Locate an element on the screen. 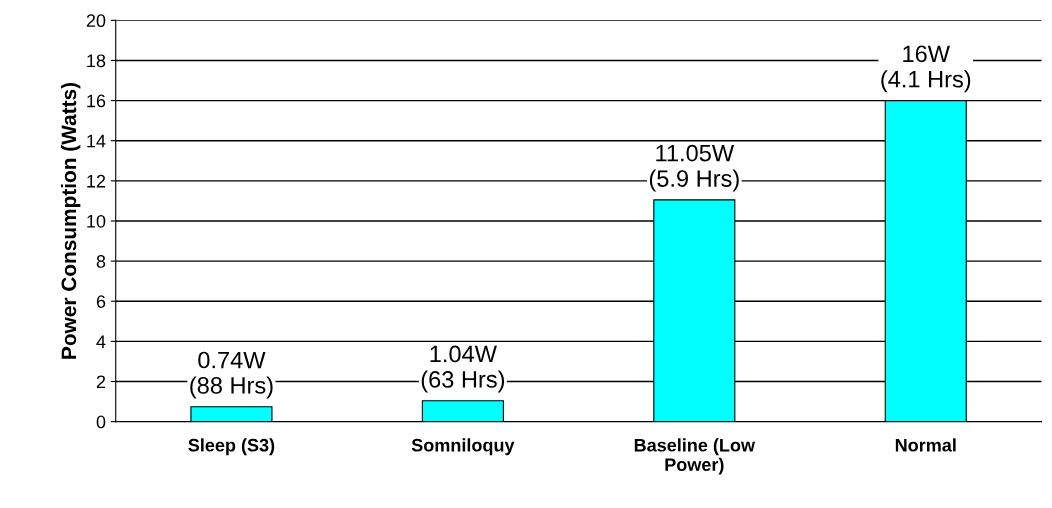 The width and height of the screenshot is (1052, 508). x-tick-label: Baseline (Low Power) is located at coordinates (695, 456).